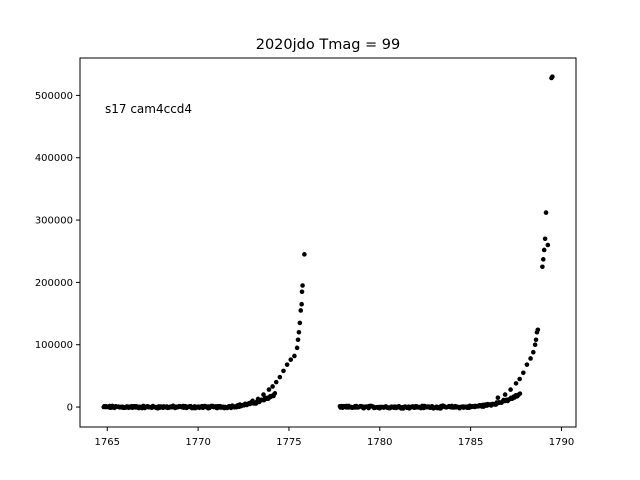 Image resolution: width=640 pixels, height=480 pixels. What do you see at coordinates (54, 283) in the screenshot?
I see `y-tick-label: 200000` at bounding box center [54, 283].